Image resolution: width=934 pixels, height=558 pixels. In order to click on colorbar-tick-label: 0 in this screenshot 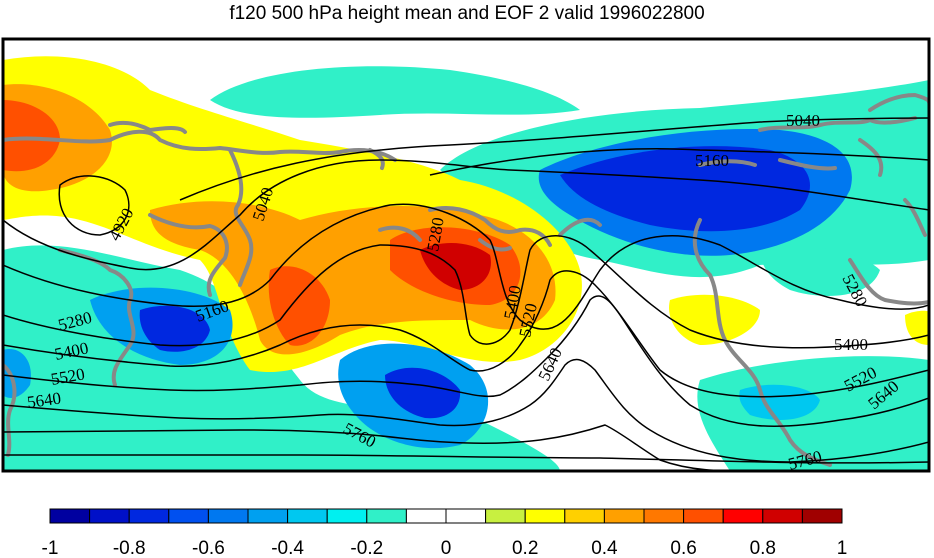, I will do `click(446, 548)`.